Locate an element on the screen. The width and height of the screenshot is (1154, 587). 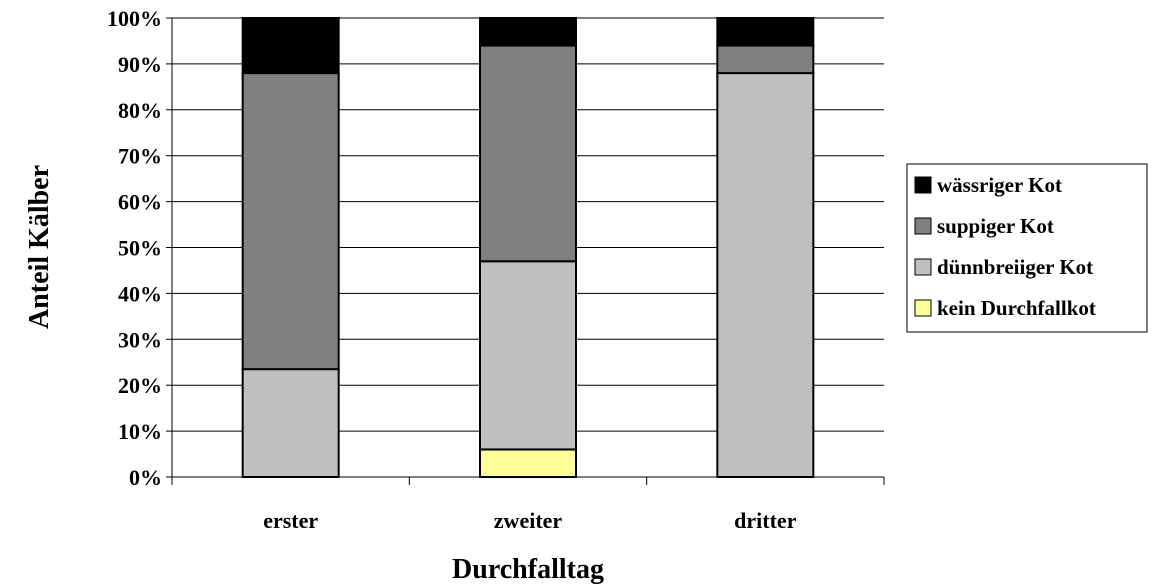
legend-box is located at coordinates (1027, 248).